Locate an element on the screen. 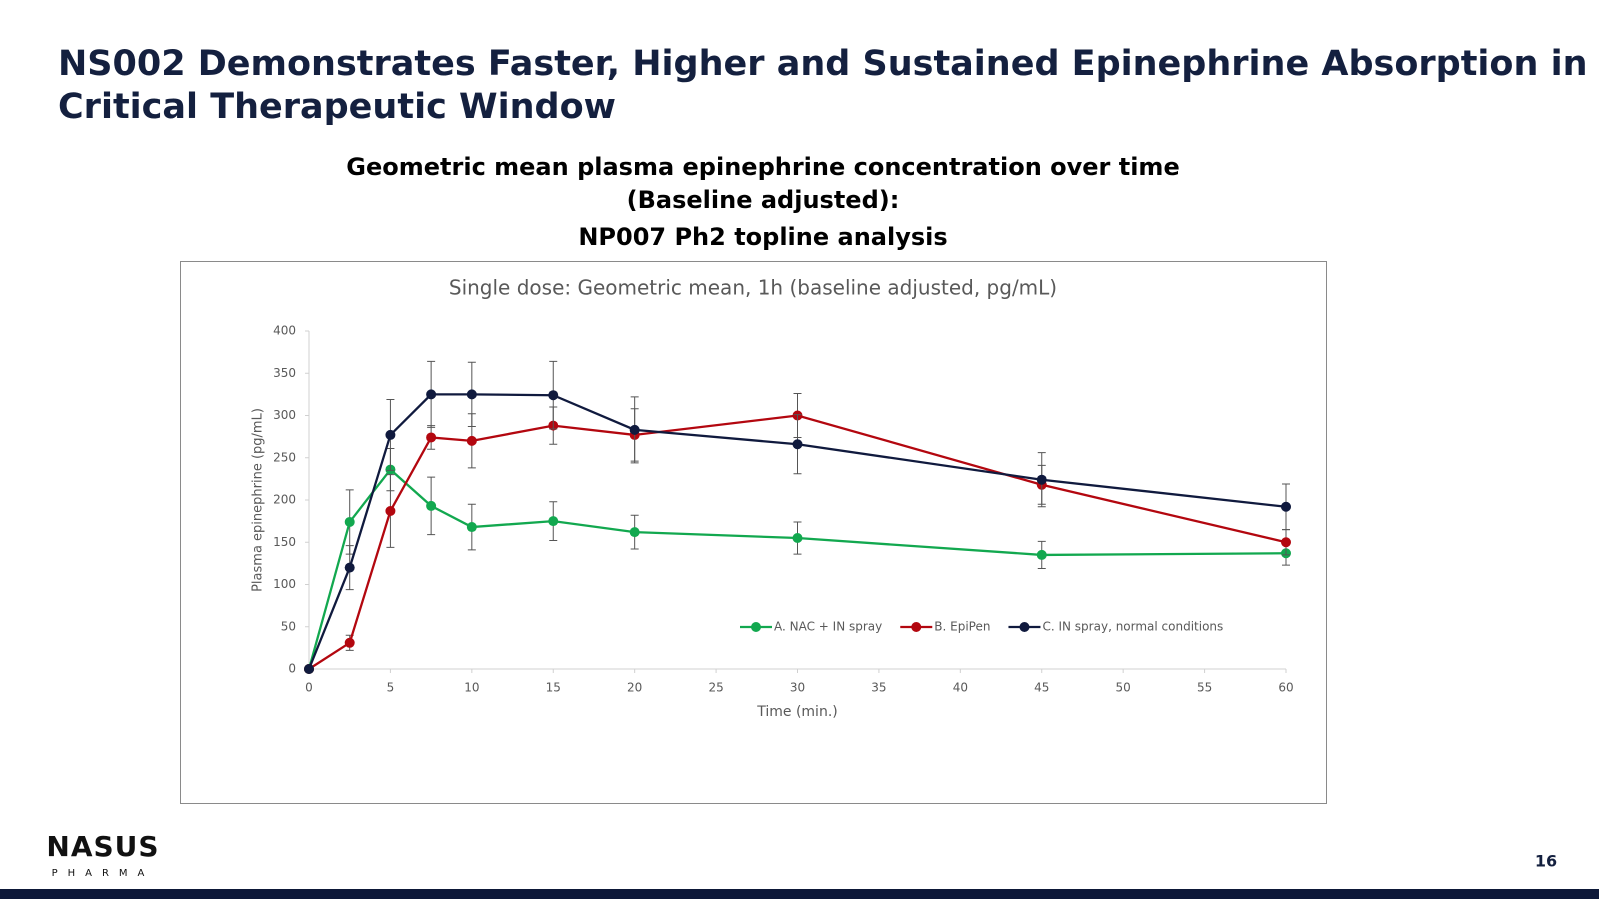 The width and height of the screenshot is (1599, 899). page-number: 16 is located at coordinates (1546, 861).